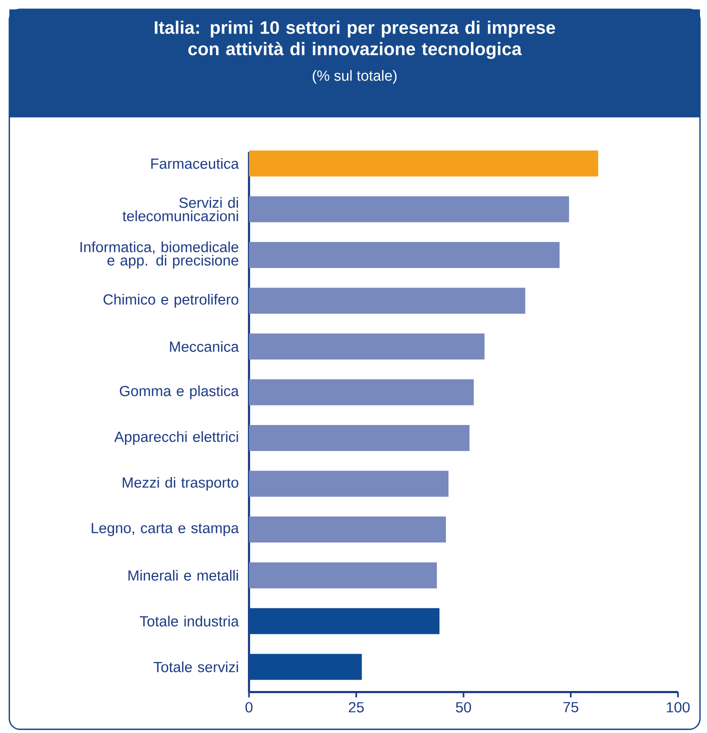  I want to click on y-tick-label: Farmaceutica, so click(195, 163).